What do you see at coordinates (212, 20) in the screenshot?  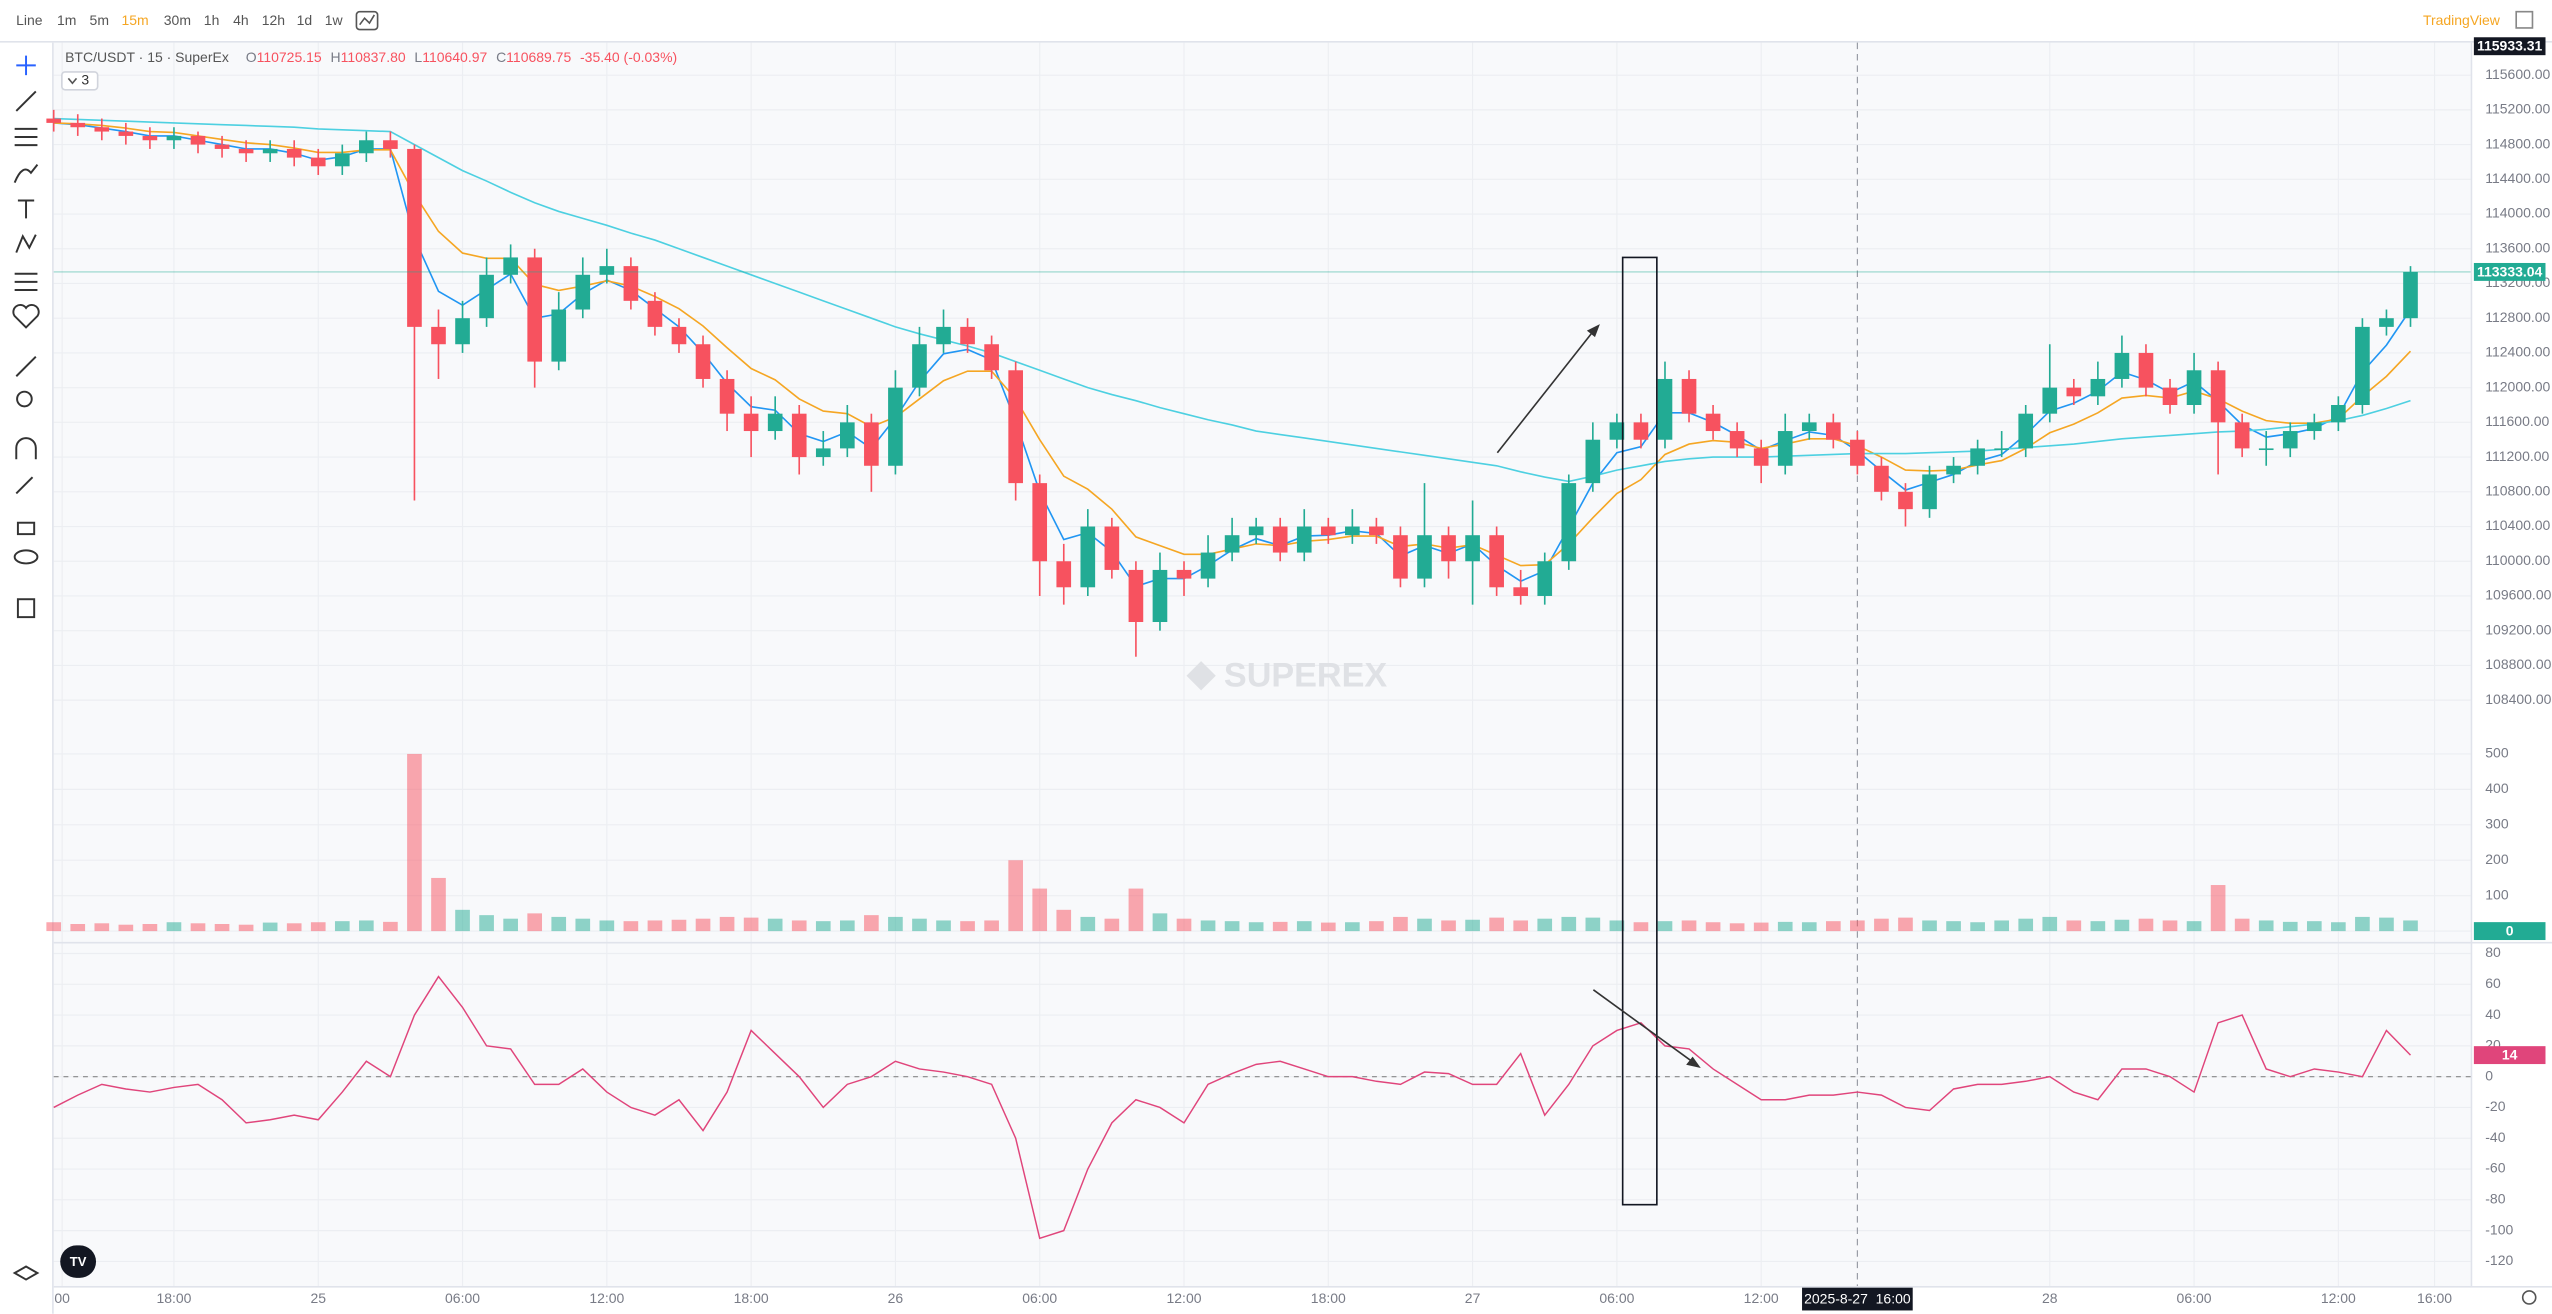 I see `interval-button: 1h` at bounding box center [212, 20].